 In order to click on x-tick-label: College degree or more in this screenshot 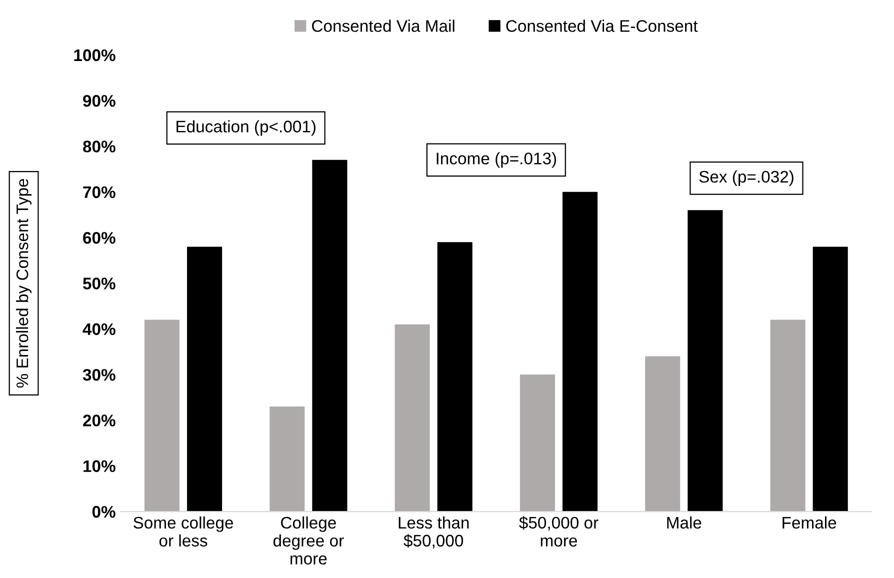, I will do `click(308, 540)`.